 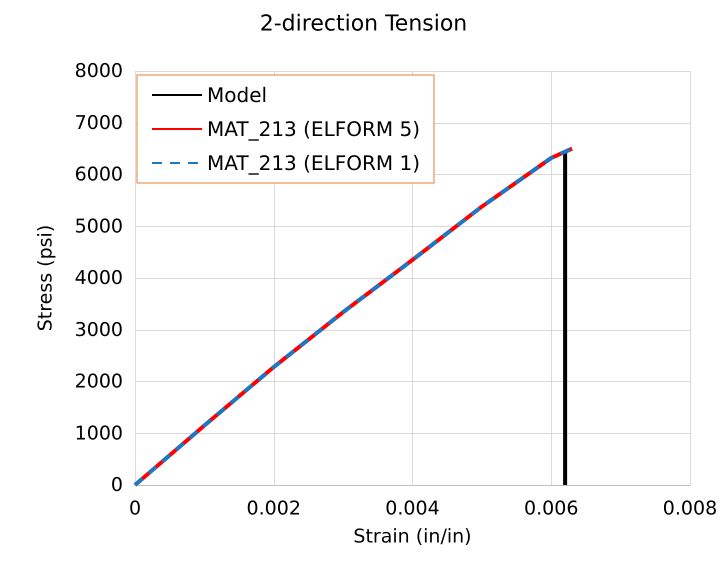 What do you see at coordinates (237, 95) in the screenshot?
I see `legend-label: Model` at bounding box center [237, 95].